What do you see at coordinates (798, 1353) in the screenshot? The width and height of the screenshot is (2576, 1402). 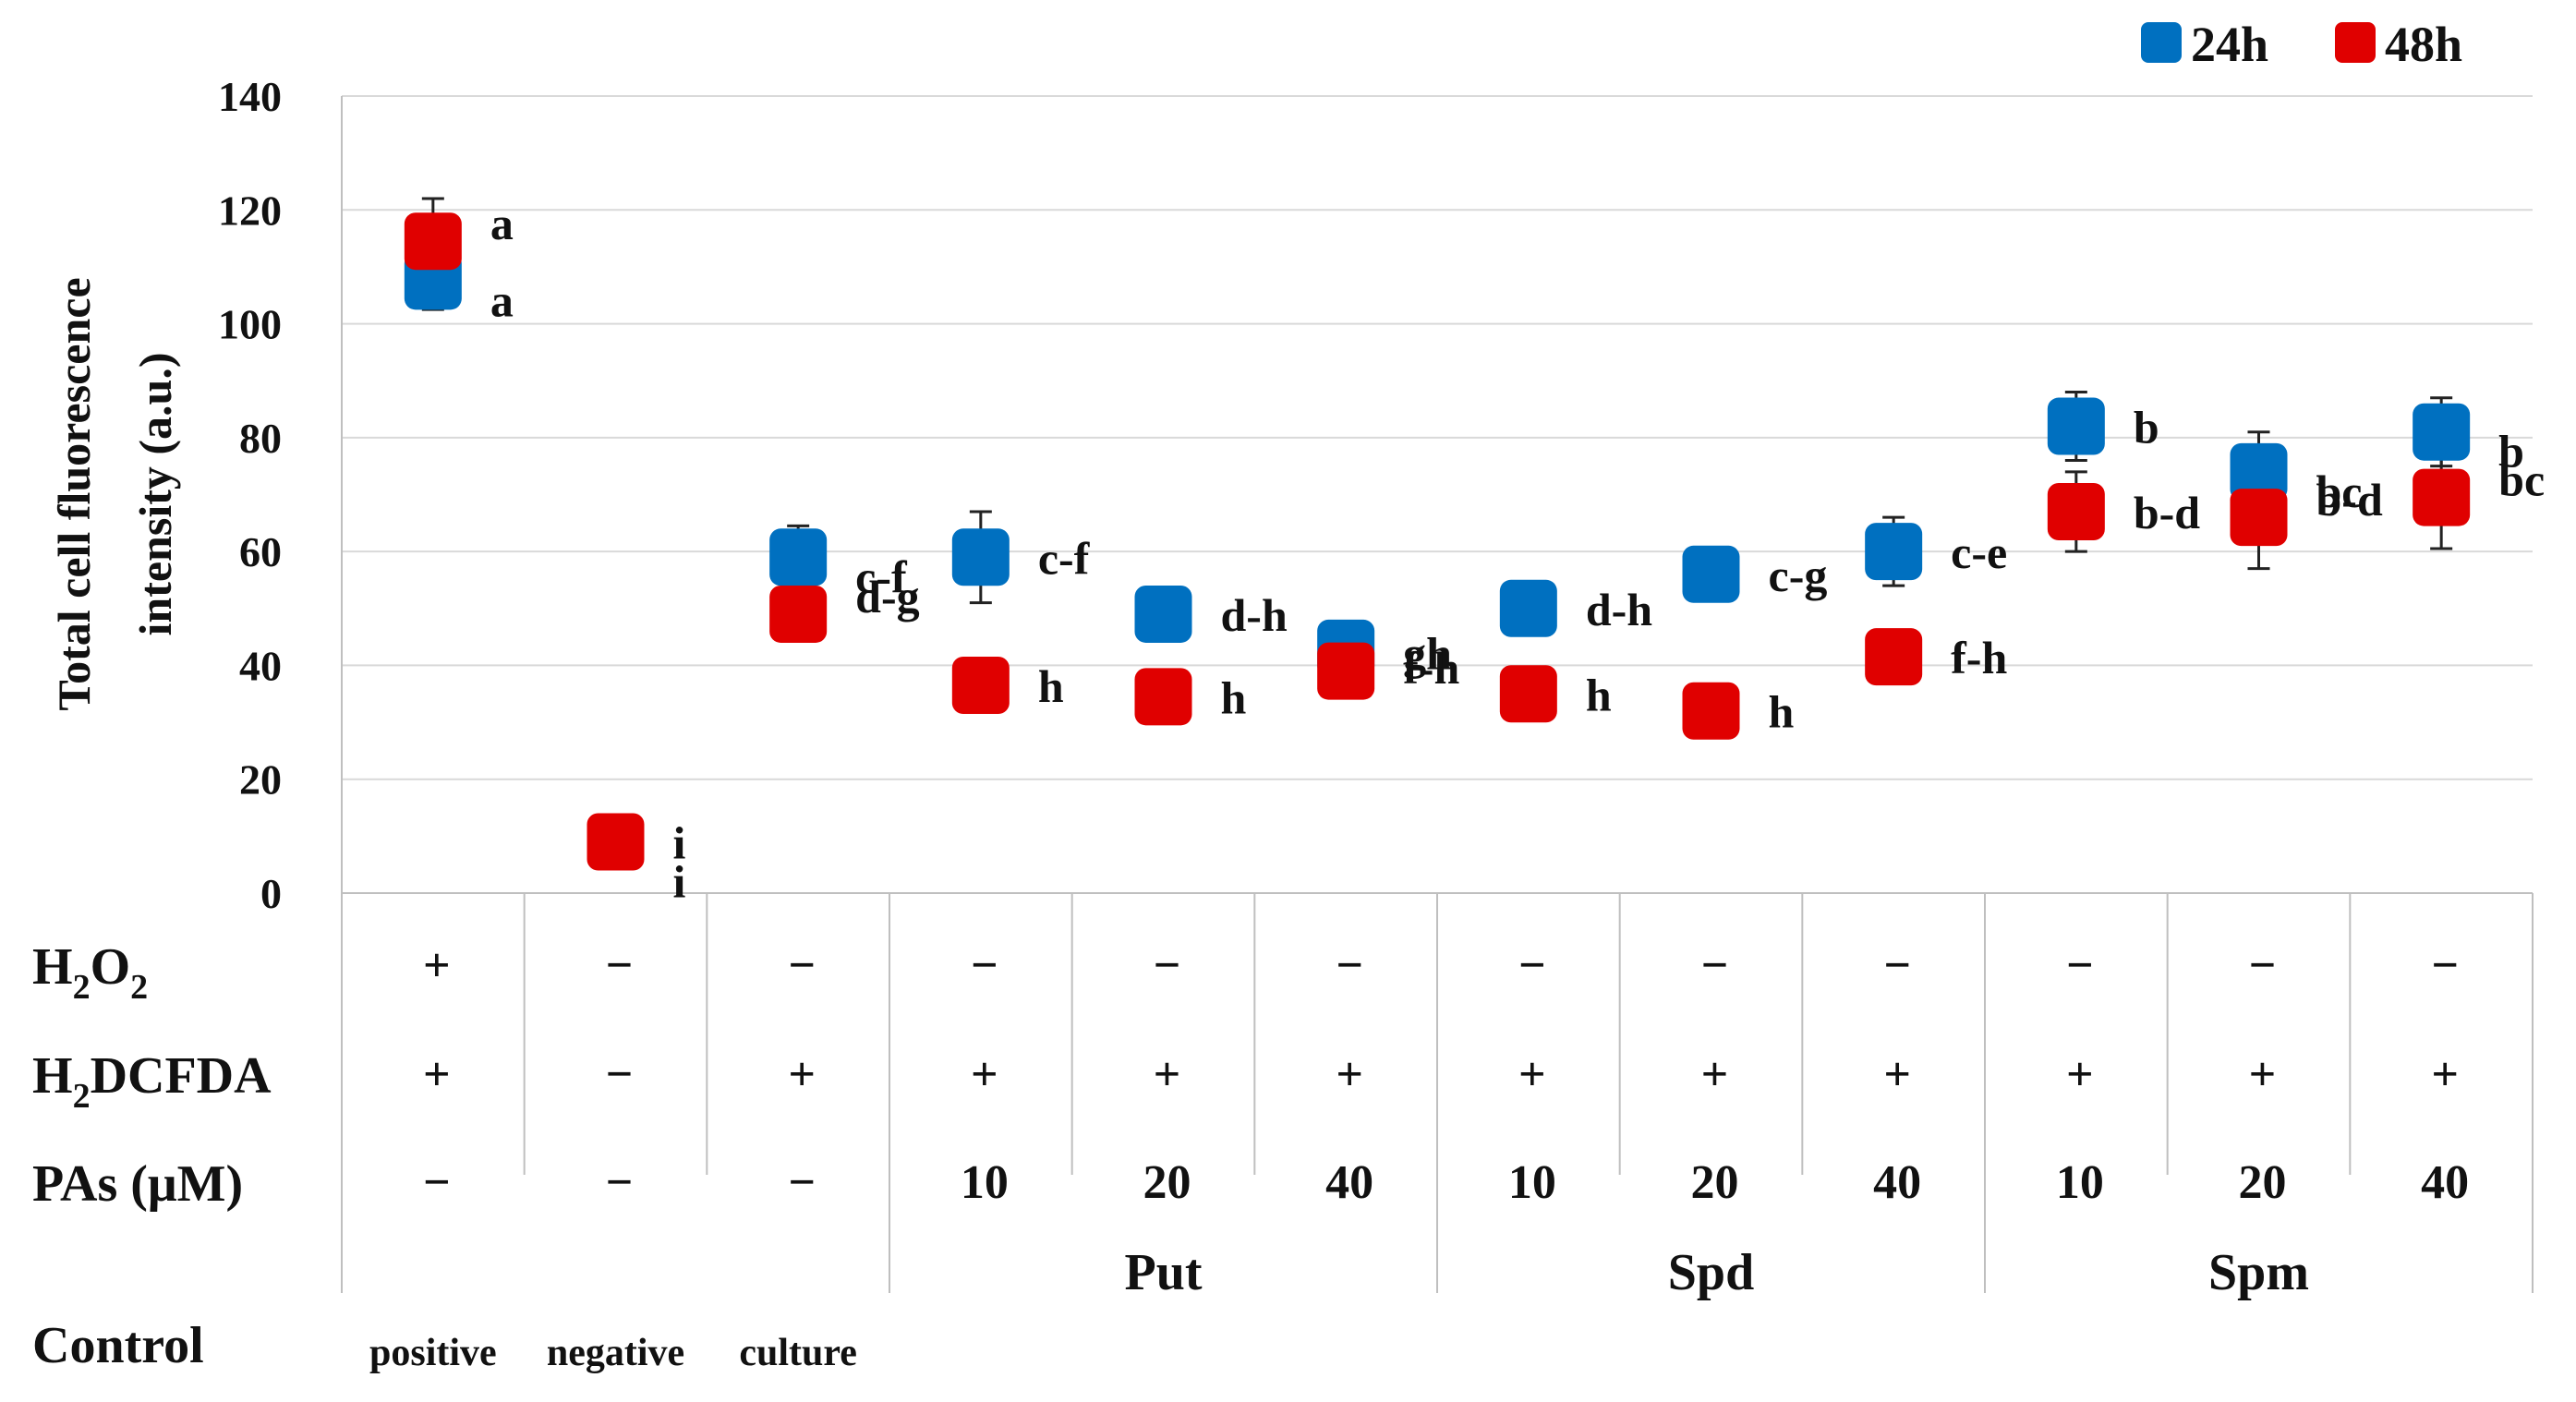 I see `control-type-label: culture` at bounding box center [798, 1353].